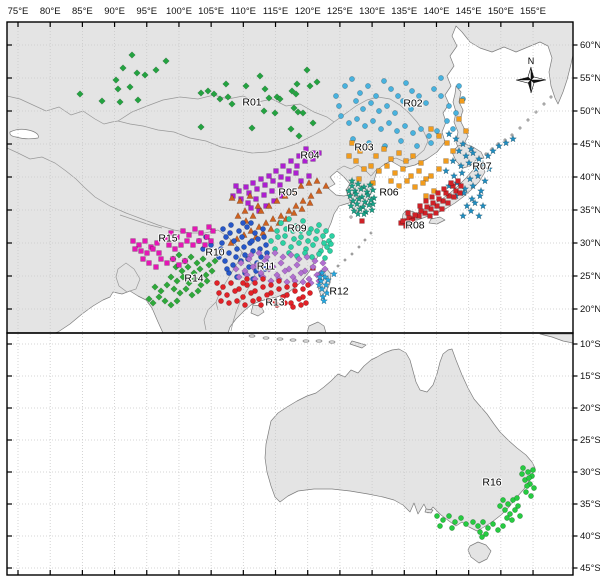  I want to click on region-R10-label: R10, so click(214, 253).